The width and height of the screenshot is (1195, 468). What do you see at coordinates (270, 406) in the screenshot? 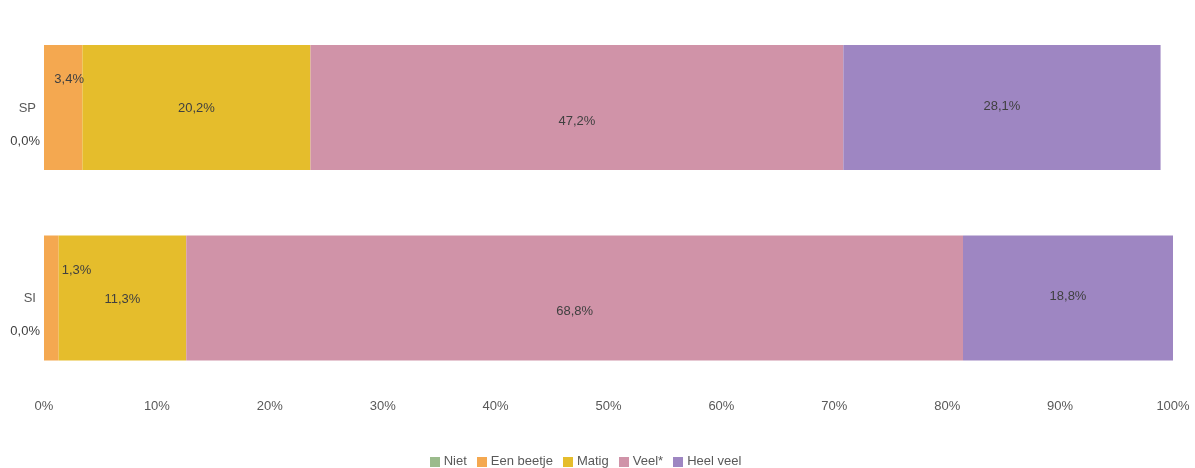
I see `x-tick-label: 20%` at bounding box center [270, 406].